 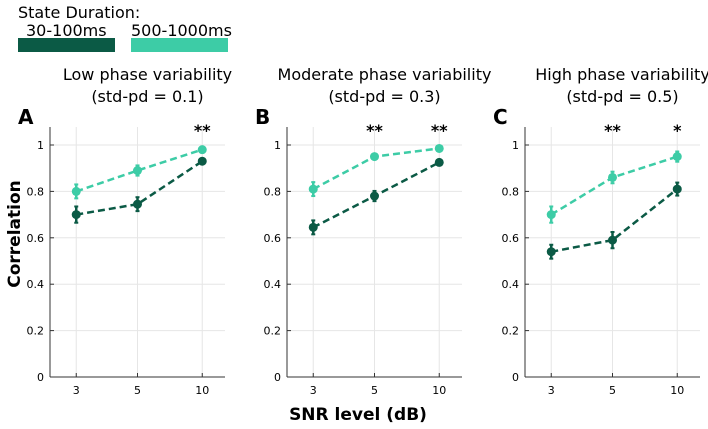 What do you see at coordinates (26, 117) in the screenshot?
I see `panel-letter: A` at bounding box center [26, 117].